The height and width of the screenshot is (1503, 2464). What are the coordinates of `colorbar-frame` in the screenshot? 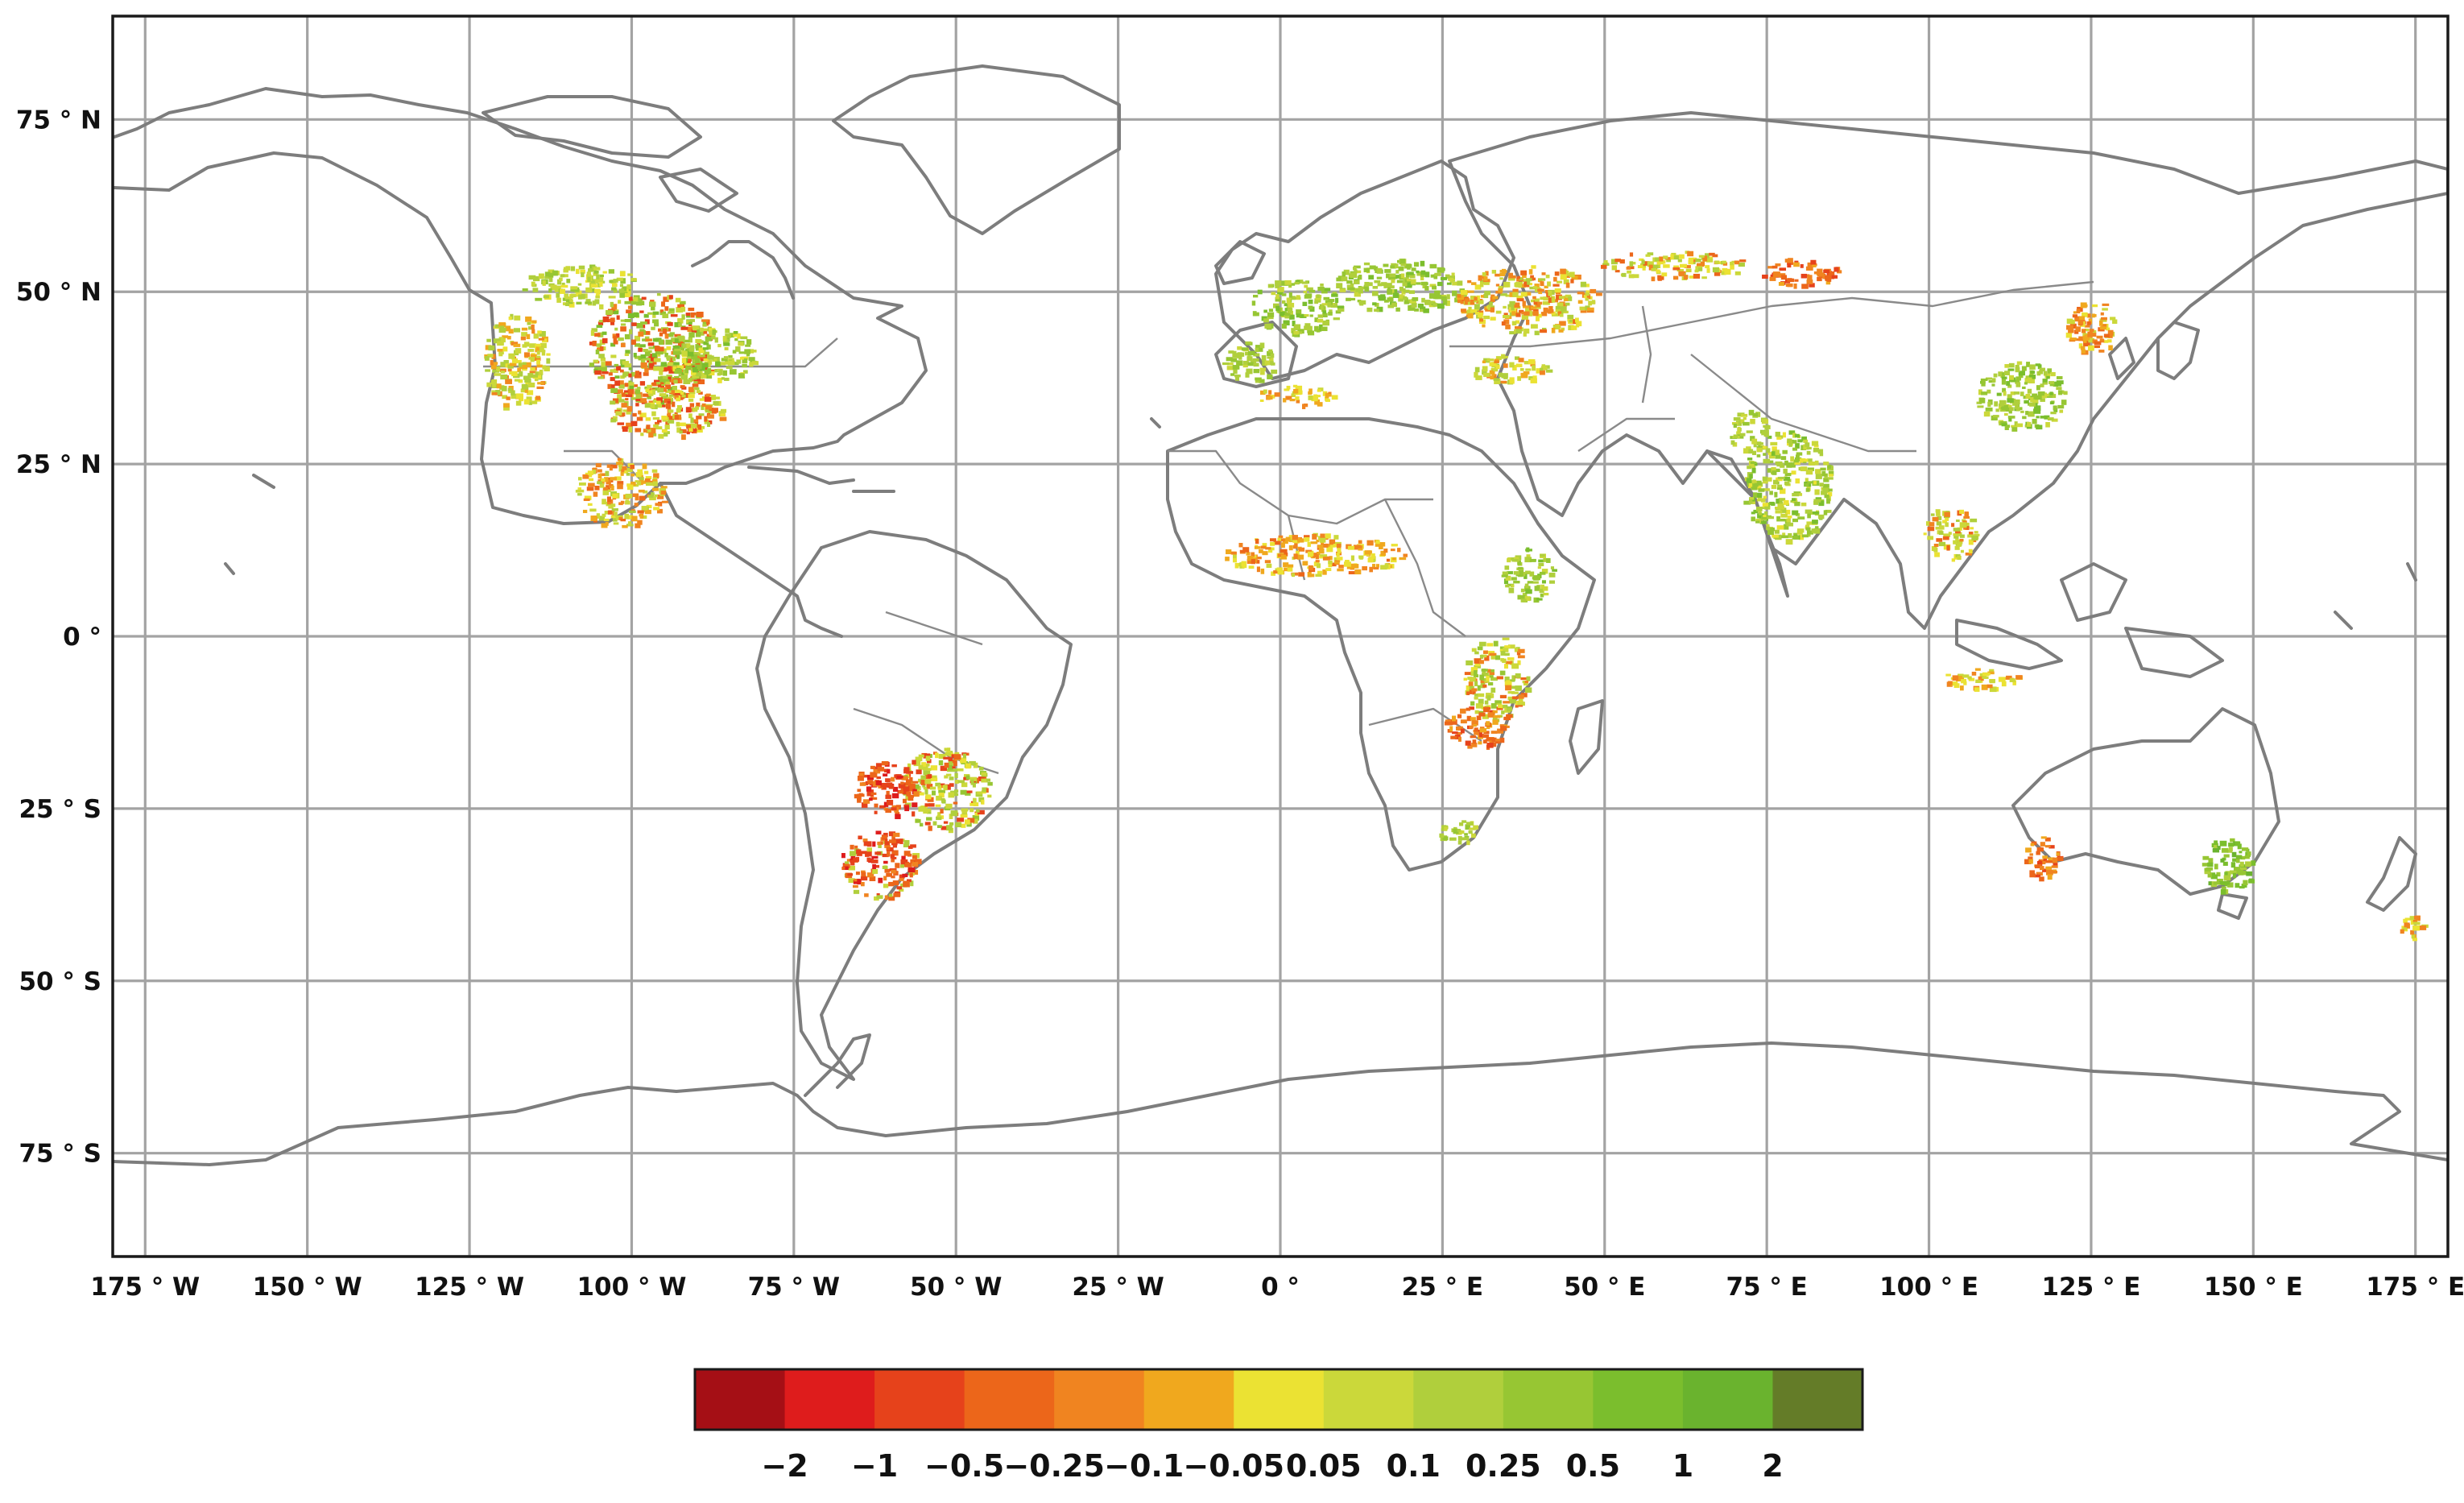 It's located at (1278, 1399).